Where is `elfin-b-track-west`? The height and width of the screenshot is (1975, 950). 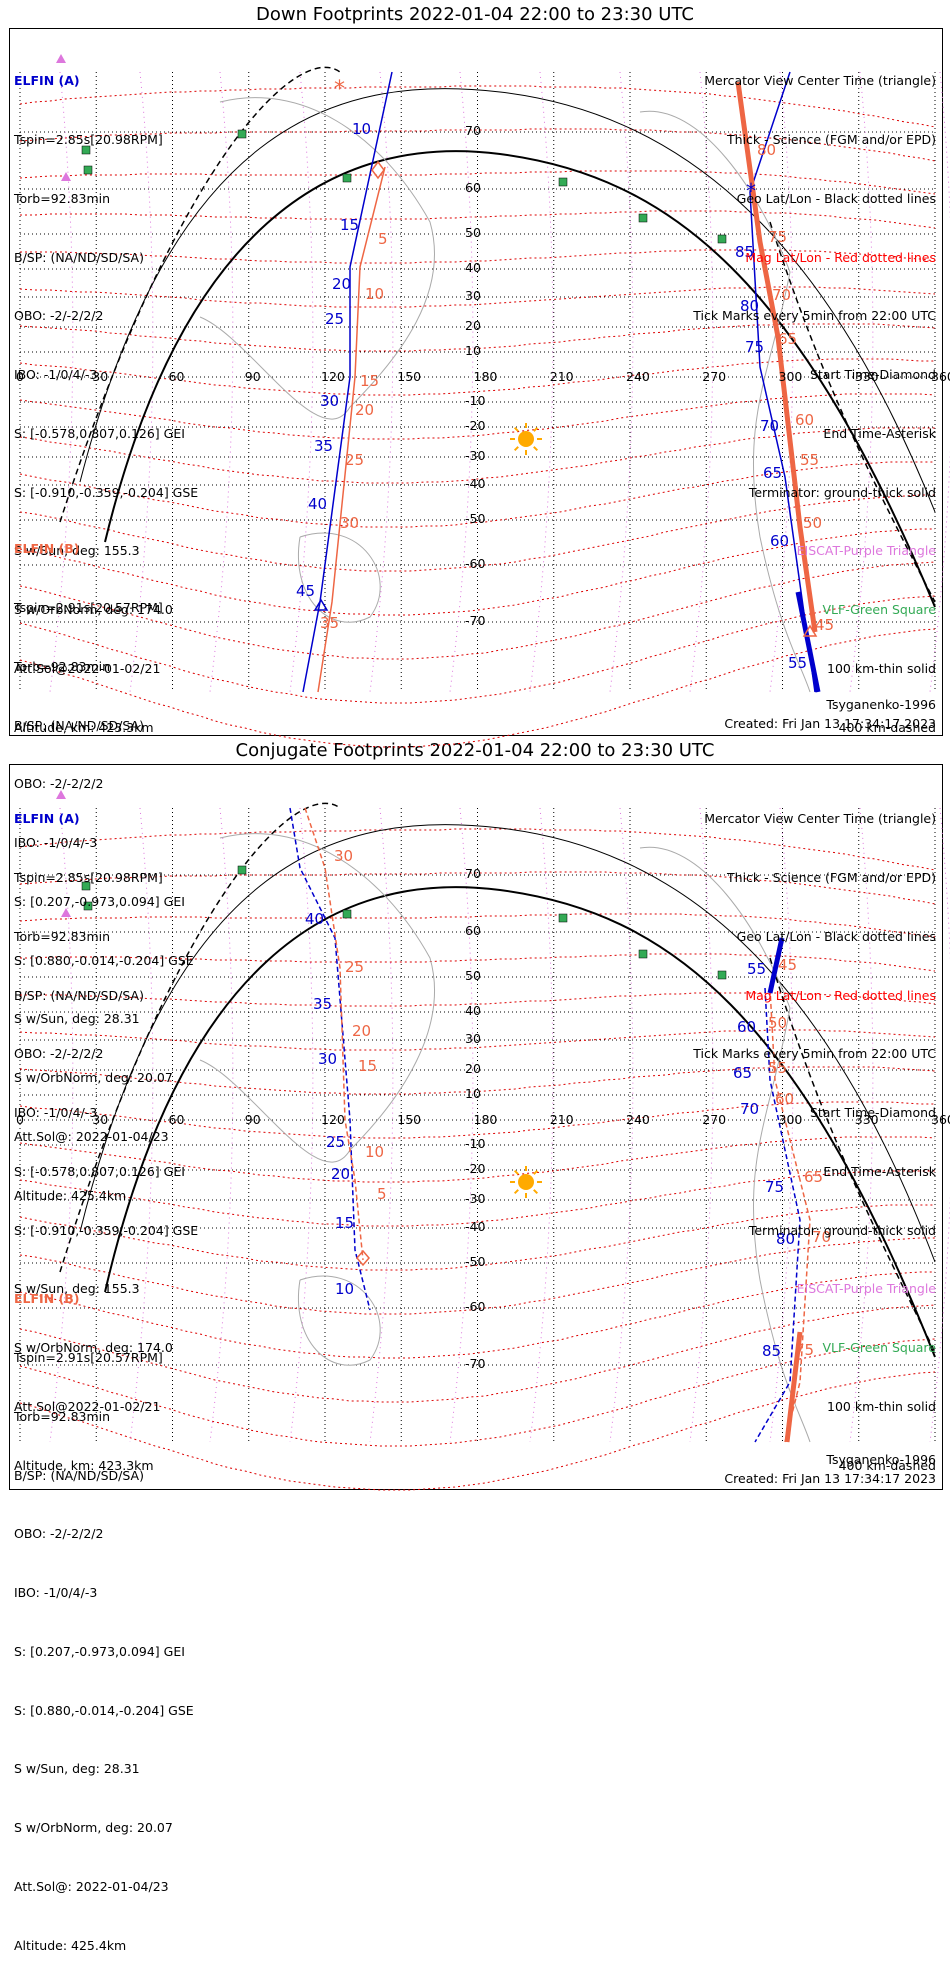 elfin-b-track-west is located at coordinates (351, 429).